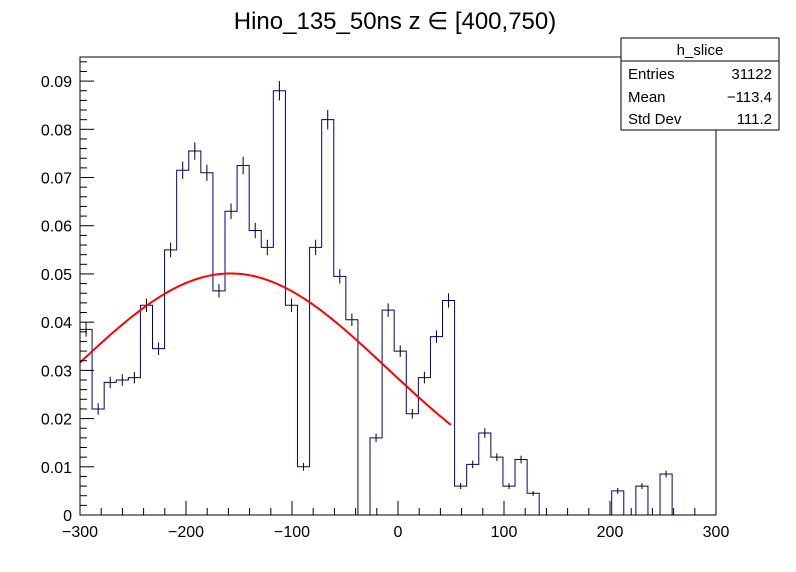 This screenshot has width=796, height=572. What do you see at coordinates (716, 532) in the screenshot?
I see `x-tick-label: 300` at bounding box center [716, 532].